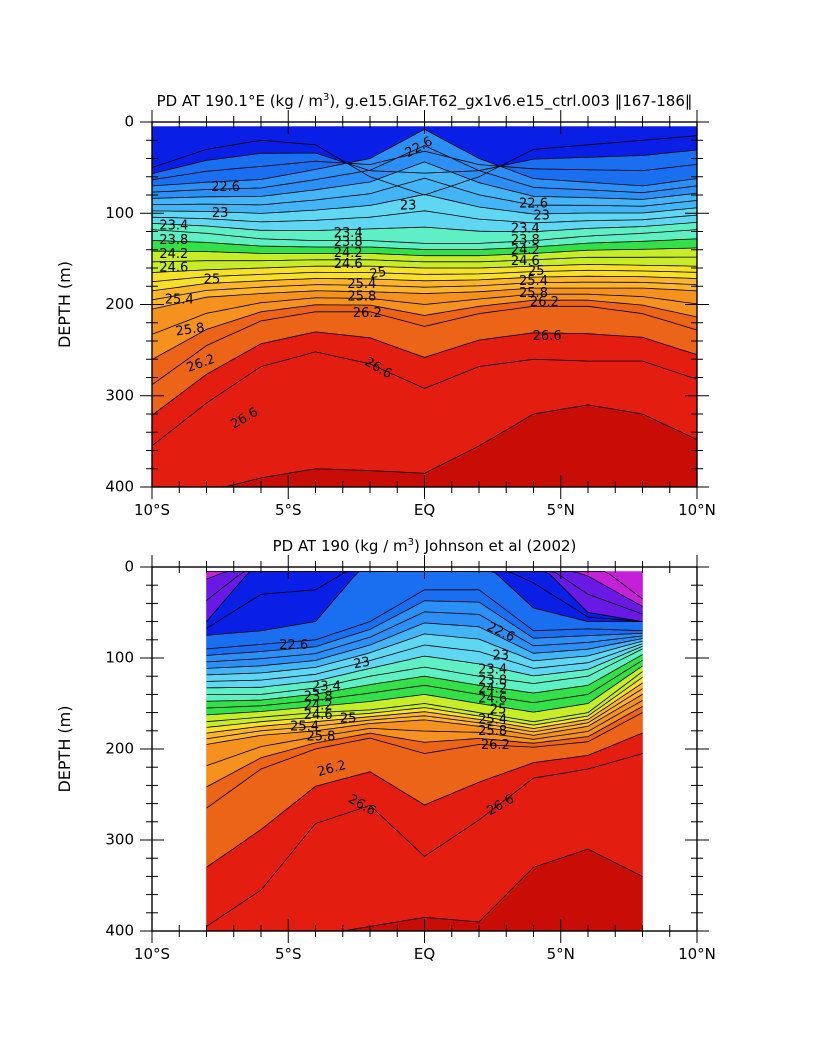  I want to click on x-tick-label: EQ, so click(424, 510).